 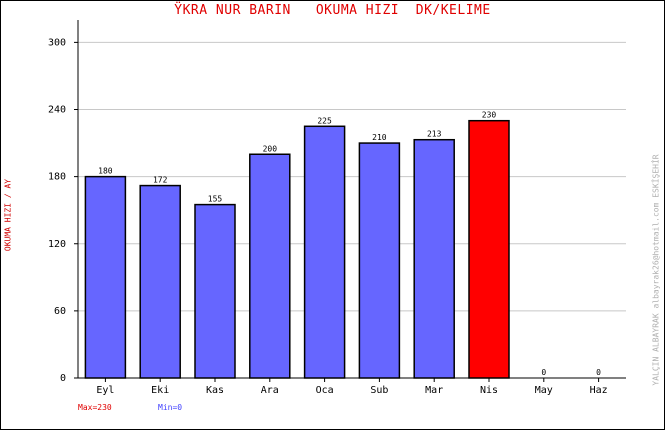 What do you see at coordinates (95, 407) in the screenshot?
I see `legend-max: Max=230` at bounding box center [95, 407].